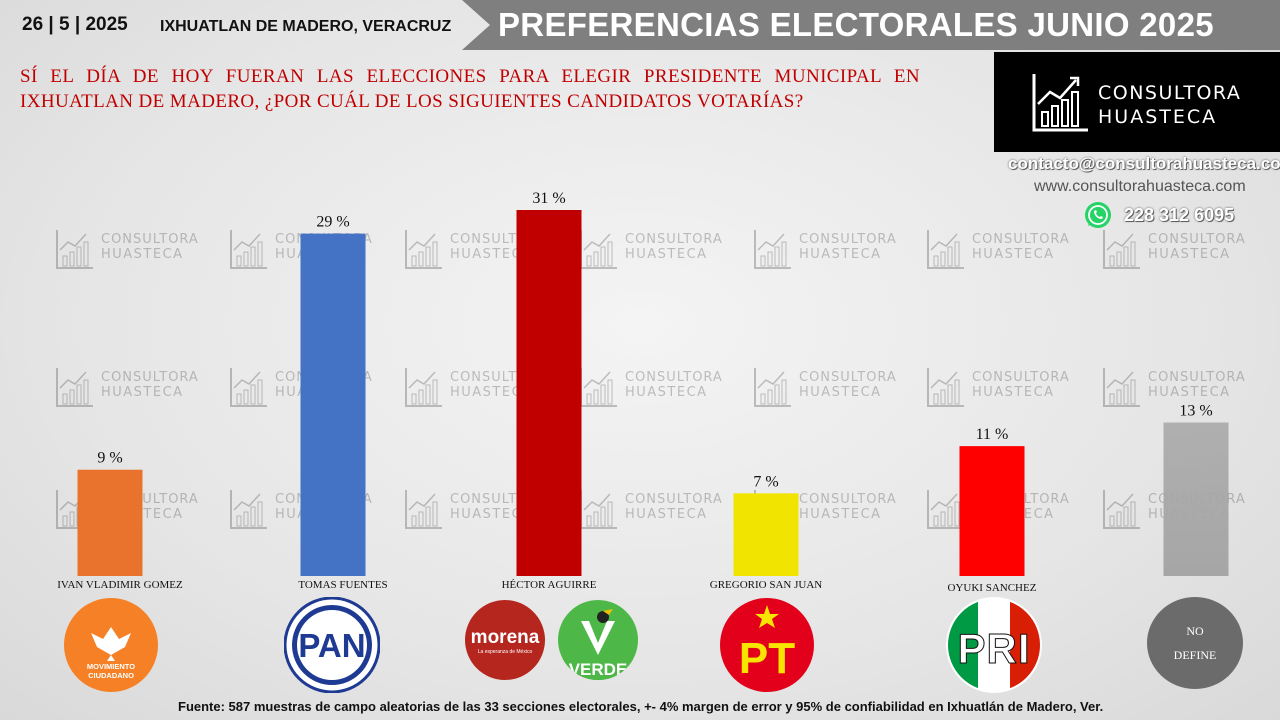 The image size is (1280, 720). I want to click on morena-subtext: La esperanza de México, so click(505, 652).